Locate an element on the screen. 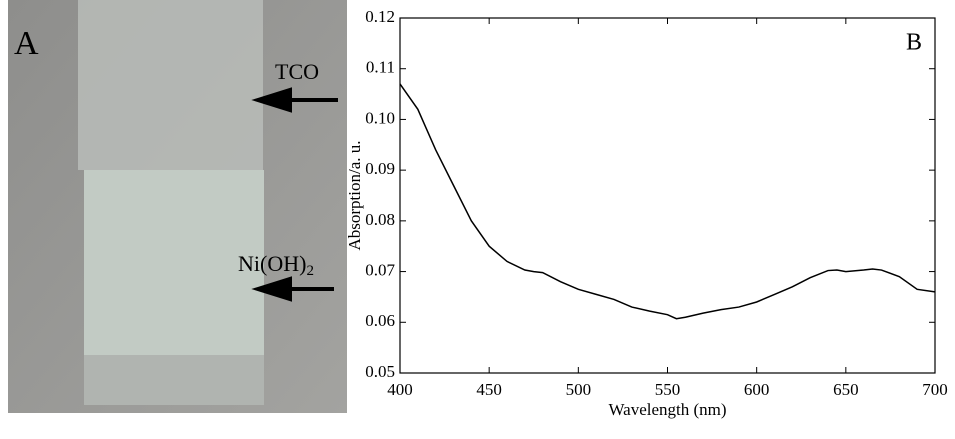 This screenshot has width=955, height=439. y-tick-label: 0.06 is located at coordinates (380, 320).